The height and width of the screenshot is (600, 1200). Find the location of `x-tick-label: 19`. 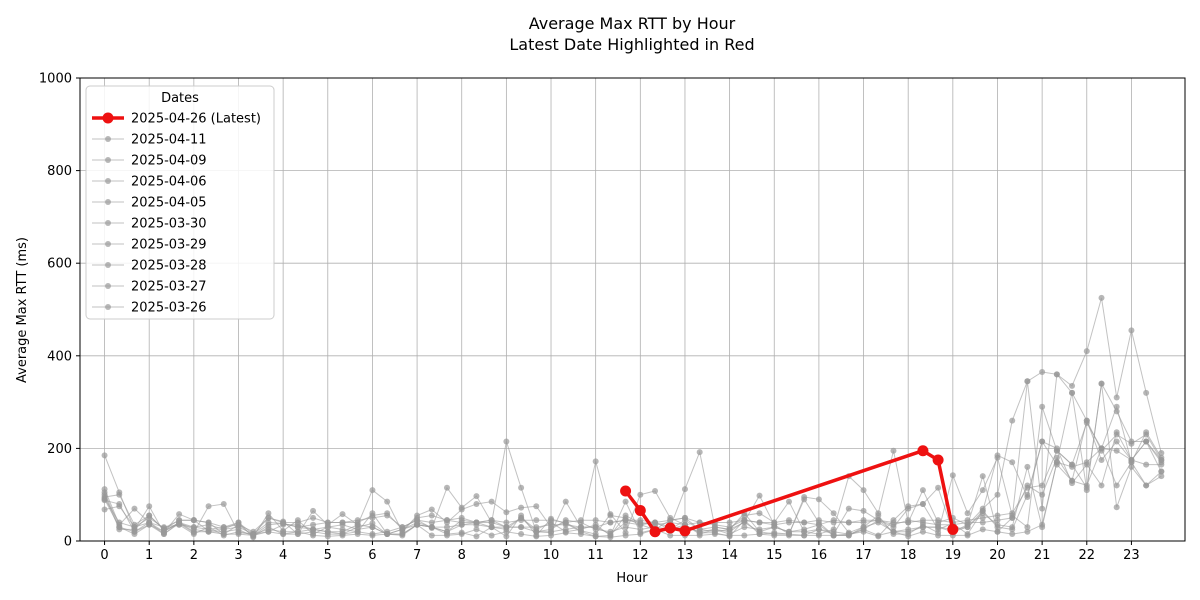

x-tick-label: 19 is located at coordinates (953, 555).